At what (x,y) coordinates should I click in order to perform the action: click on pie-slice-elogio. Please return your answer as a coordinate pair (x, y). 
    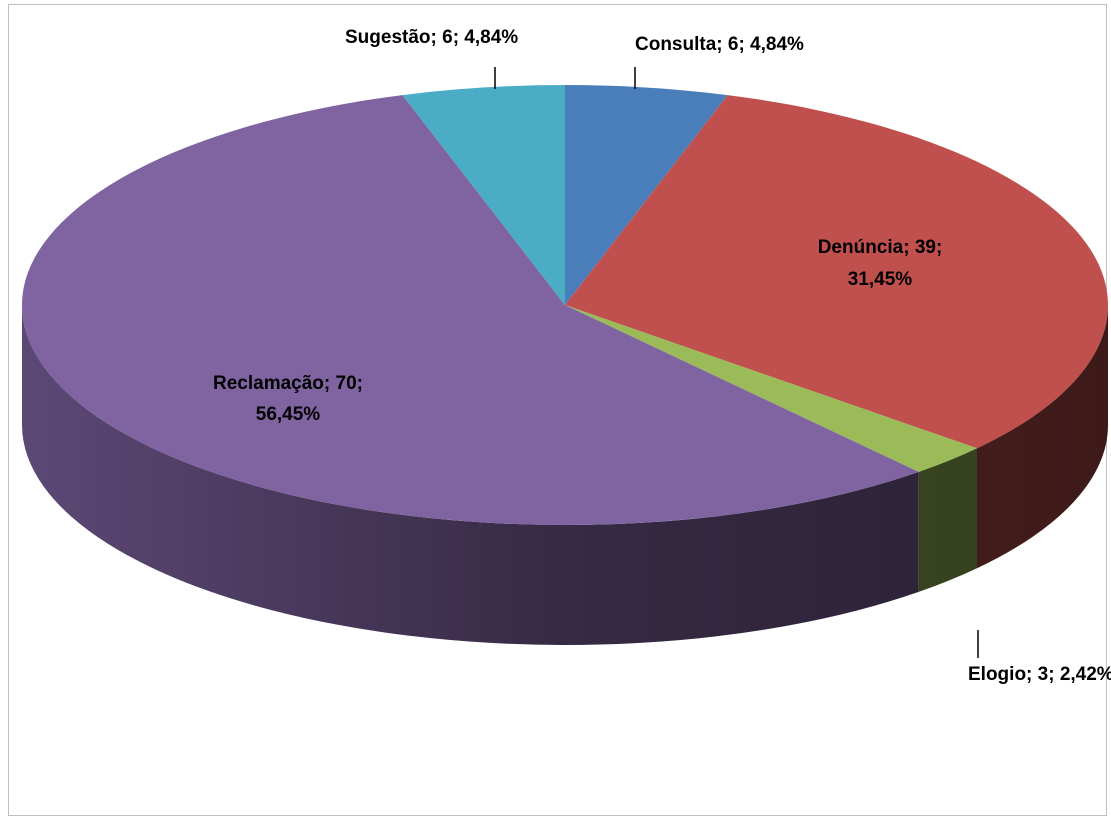
    Looking at the image, I should click on (771, 388).